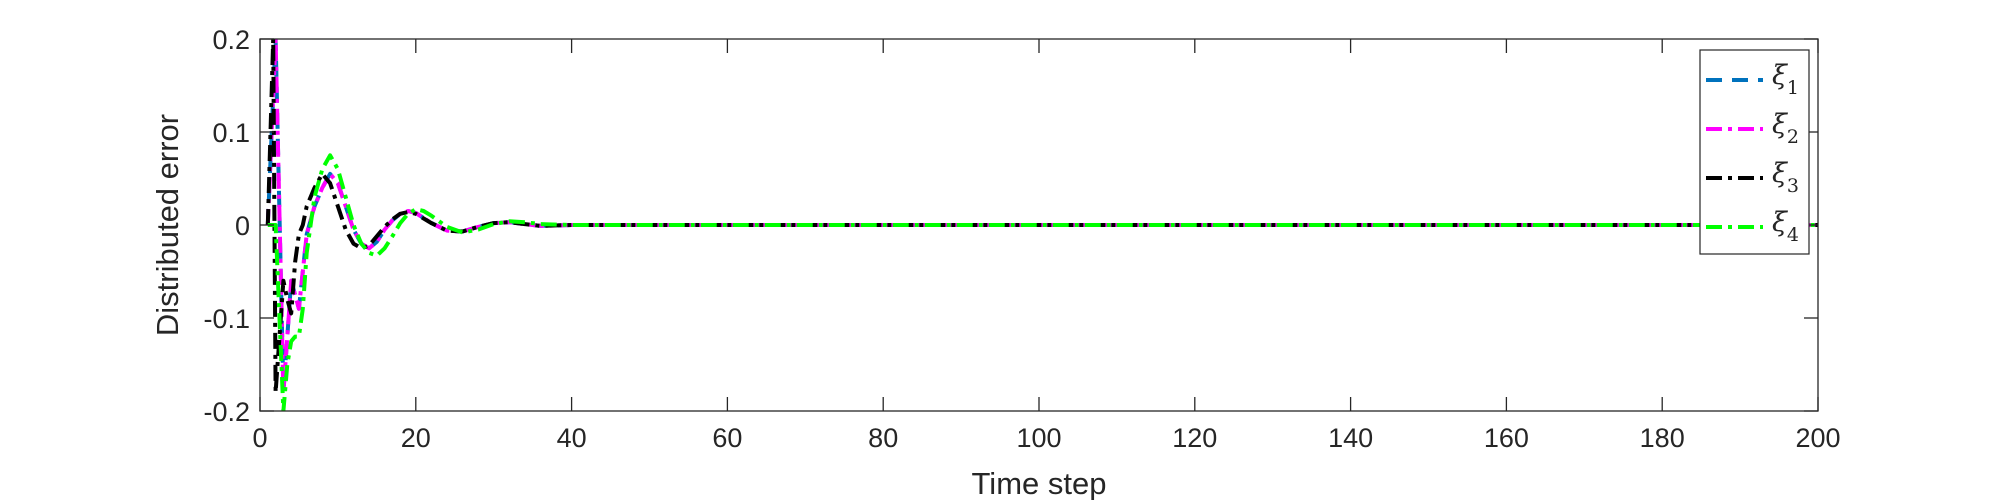  I want to click on y-tick-label: 0.2, so click(231, 40).